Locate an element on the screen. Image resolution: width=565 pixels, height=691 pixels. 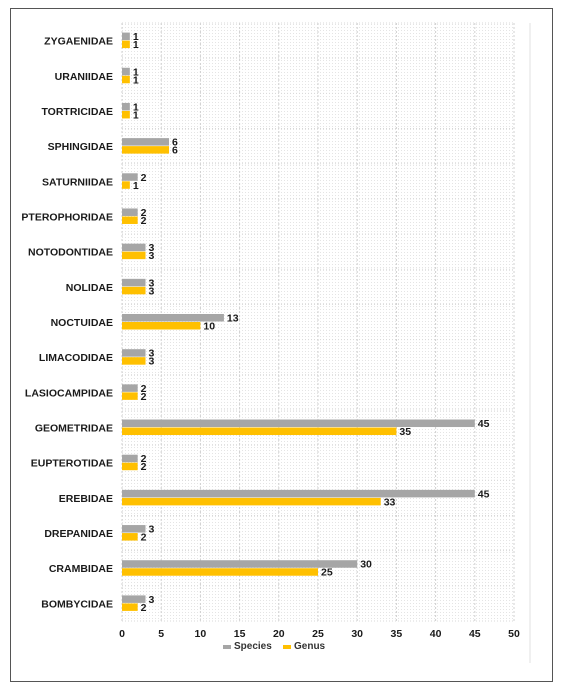
category-label-crambidae: CRAMBIDAE is located at coordinates (81, 569).